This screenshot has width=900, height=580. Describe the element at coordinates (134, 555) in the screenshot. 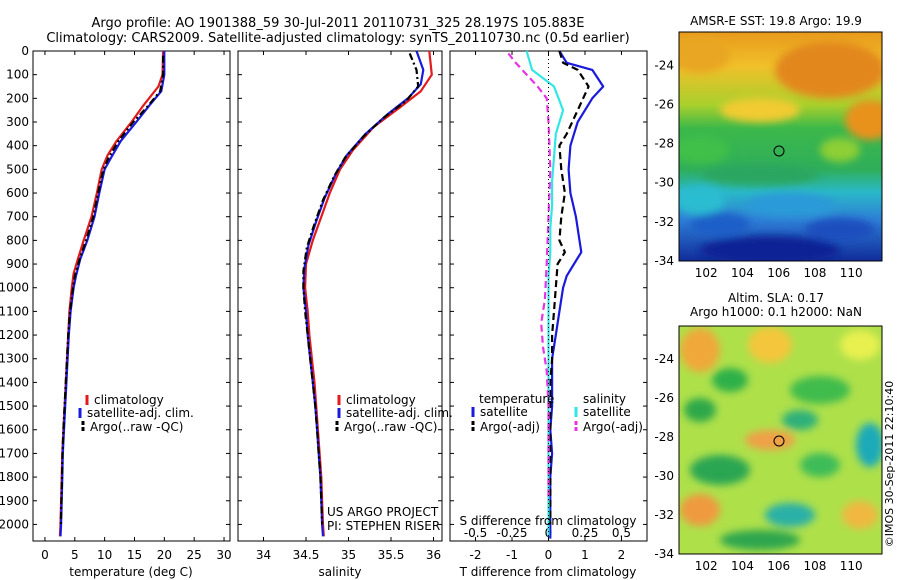

I see `x-tick-label: 15` at that location.